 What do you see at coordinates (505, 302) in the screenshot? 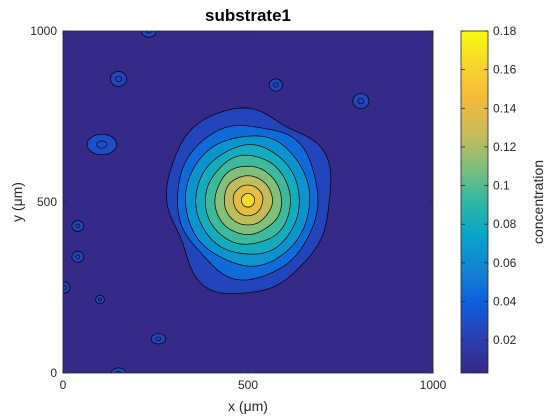
I see `colorbar-tick-label: 0.04` at bounding box center [505, 302].